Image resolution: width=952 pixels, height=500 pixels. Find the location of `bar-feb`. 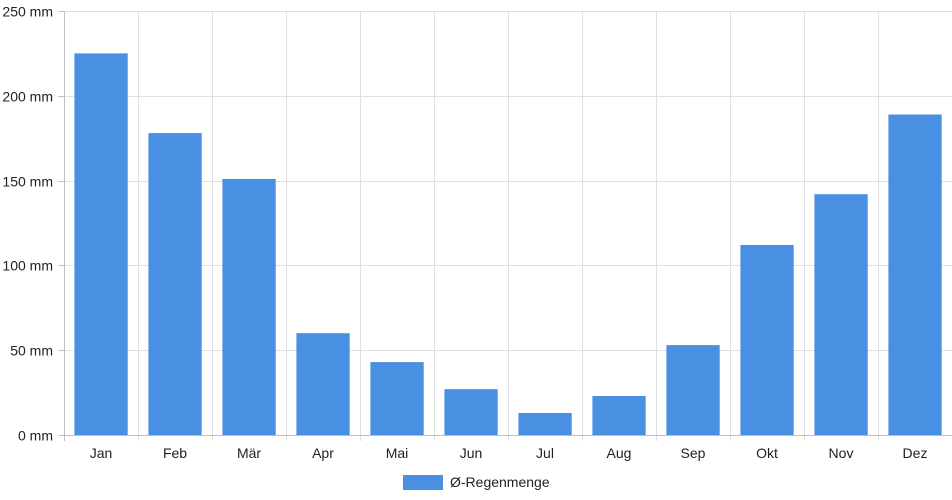

bar-feb is located at coordinates (175, 284).